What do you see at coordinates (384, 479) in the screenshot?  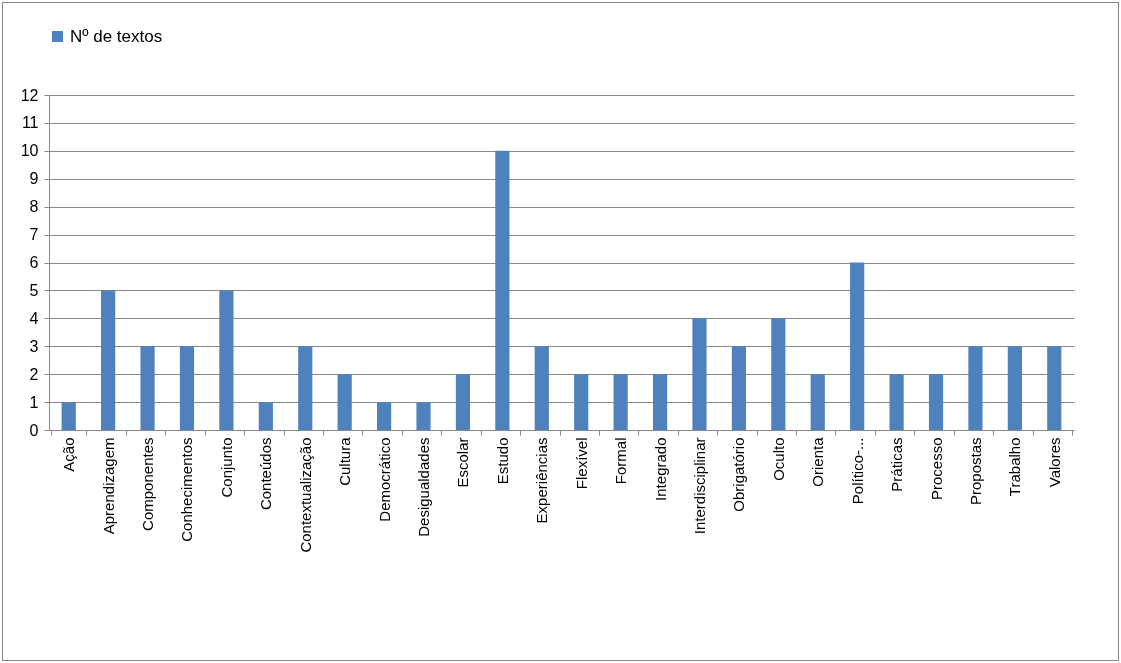 I see `x-tick-label: Democrático` at bounding box center [384, 479].